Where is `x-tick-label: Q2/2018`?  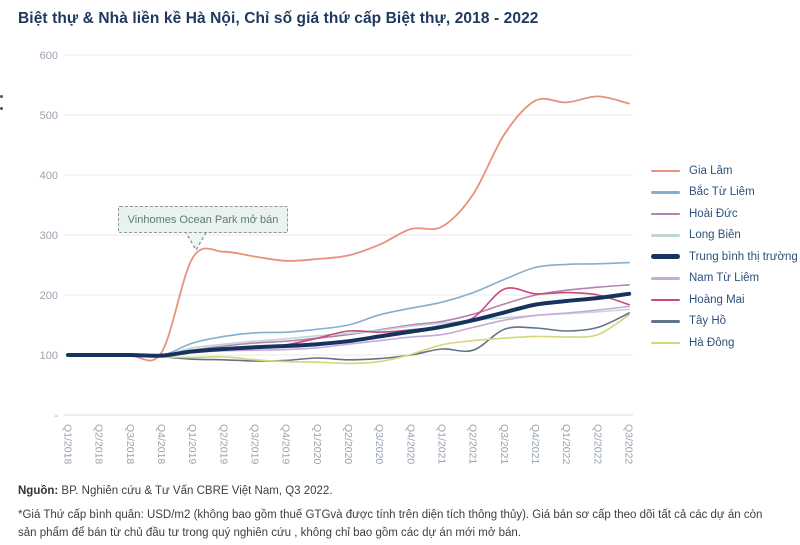
x-tick-label: Q2/2018 is located at coordinates (99, 444).